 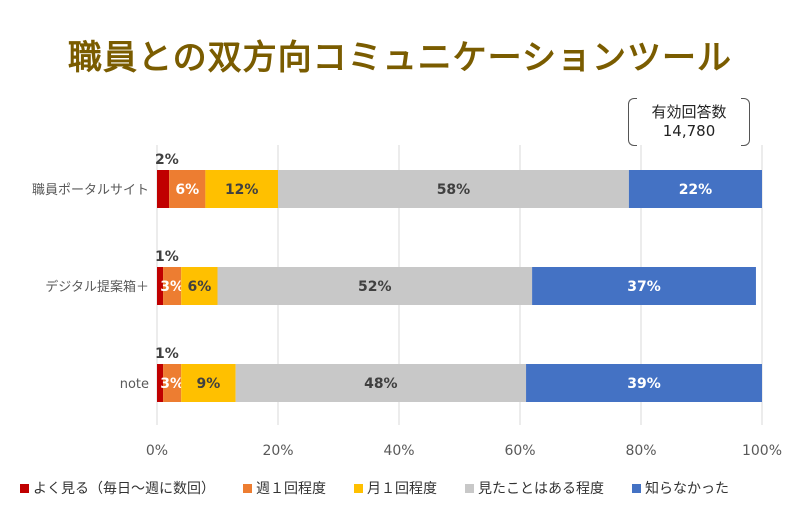 What do you see at coordinates (400, 58) in the screenshot?
I see `chart-title: 職員との双方向コミュニケーションツール` at bounding box center [400, 58].